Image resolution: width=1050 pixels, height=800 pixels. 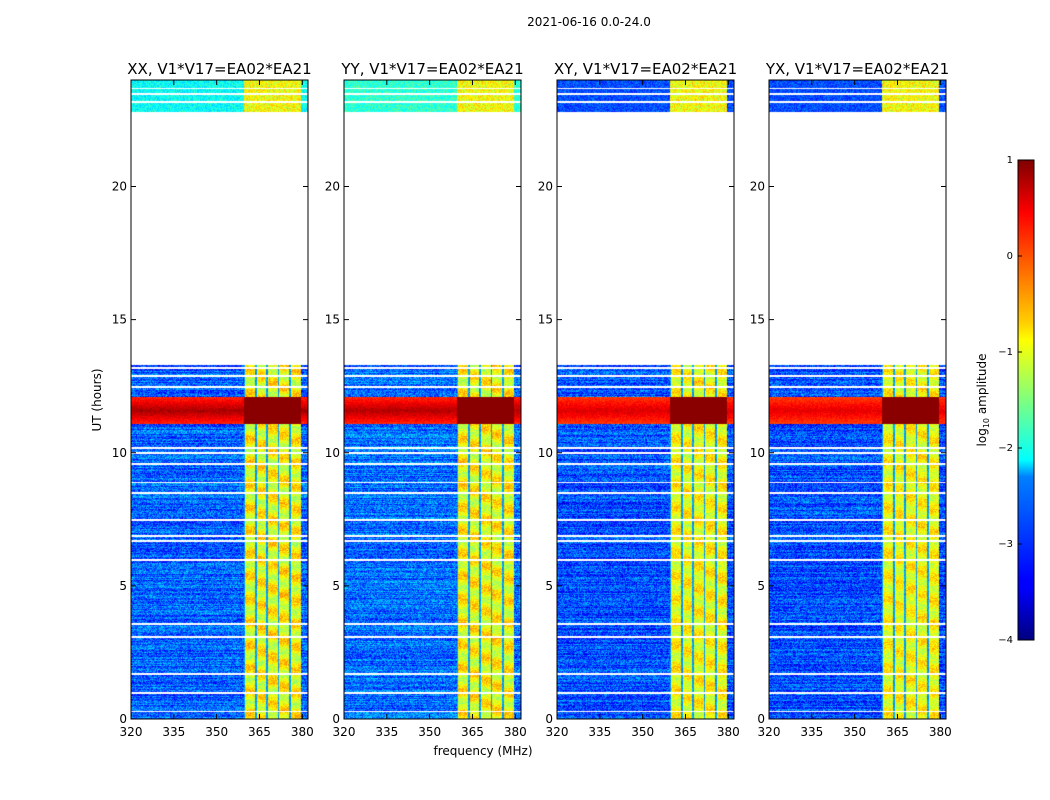 What do you see at coordinates (1005, 448) in the screenshot?
I see `colorbar-tick-label: −2` at bounding box center [1005, 448].